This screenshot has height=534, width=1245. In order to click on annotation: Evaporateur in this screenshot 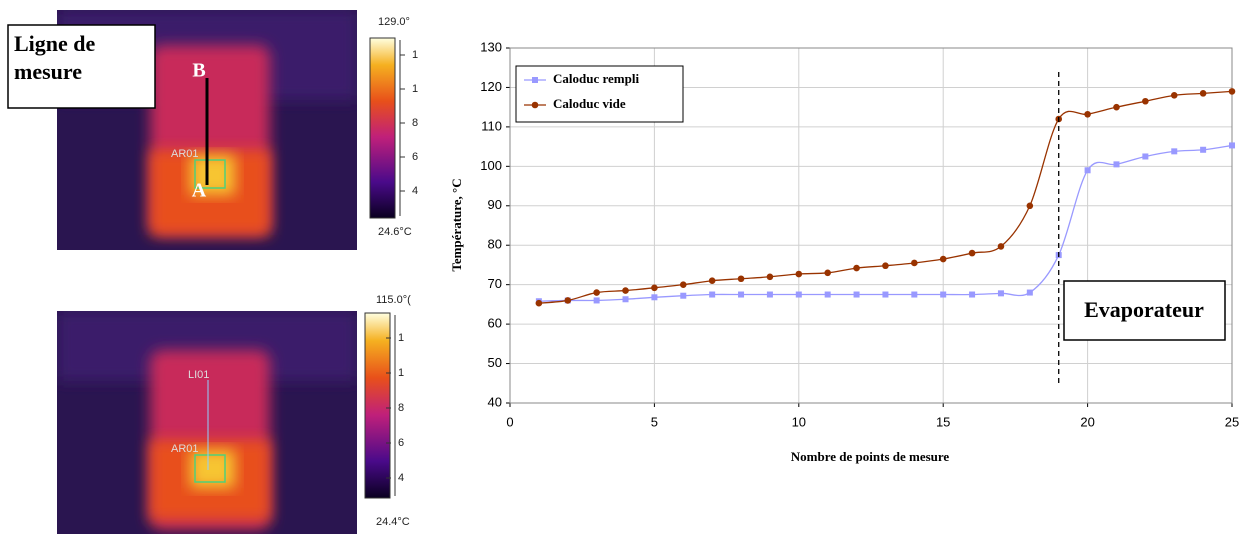, I will do `click(1144, 309)`.